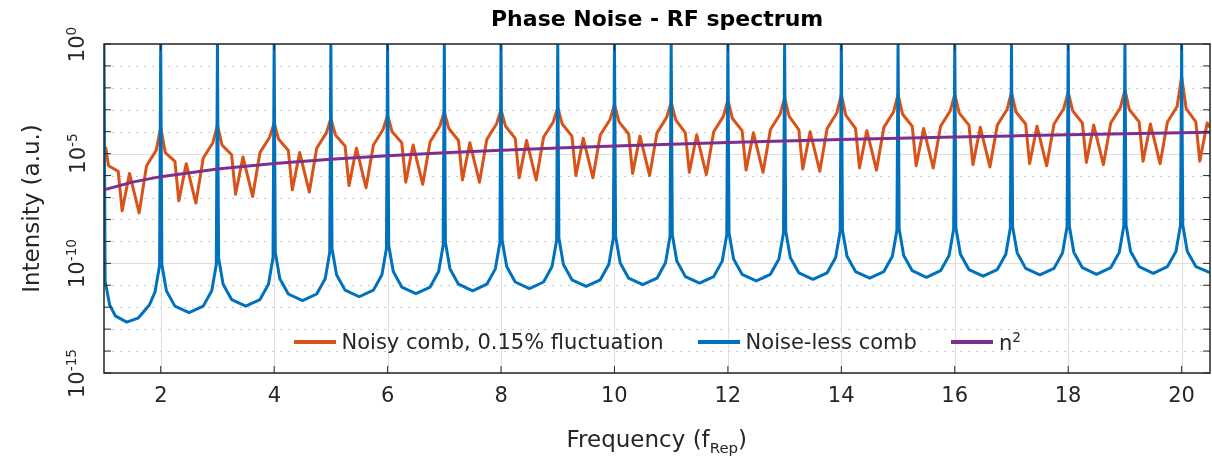  What do you see at coordinates (841, 395) in the screenshot?
I see `x-tick-label: 14` at bounding box center [841, 395].